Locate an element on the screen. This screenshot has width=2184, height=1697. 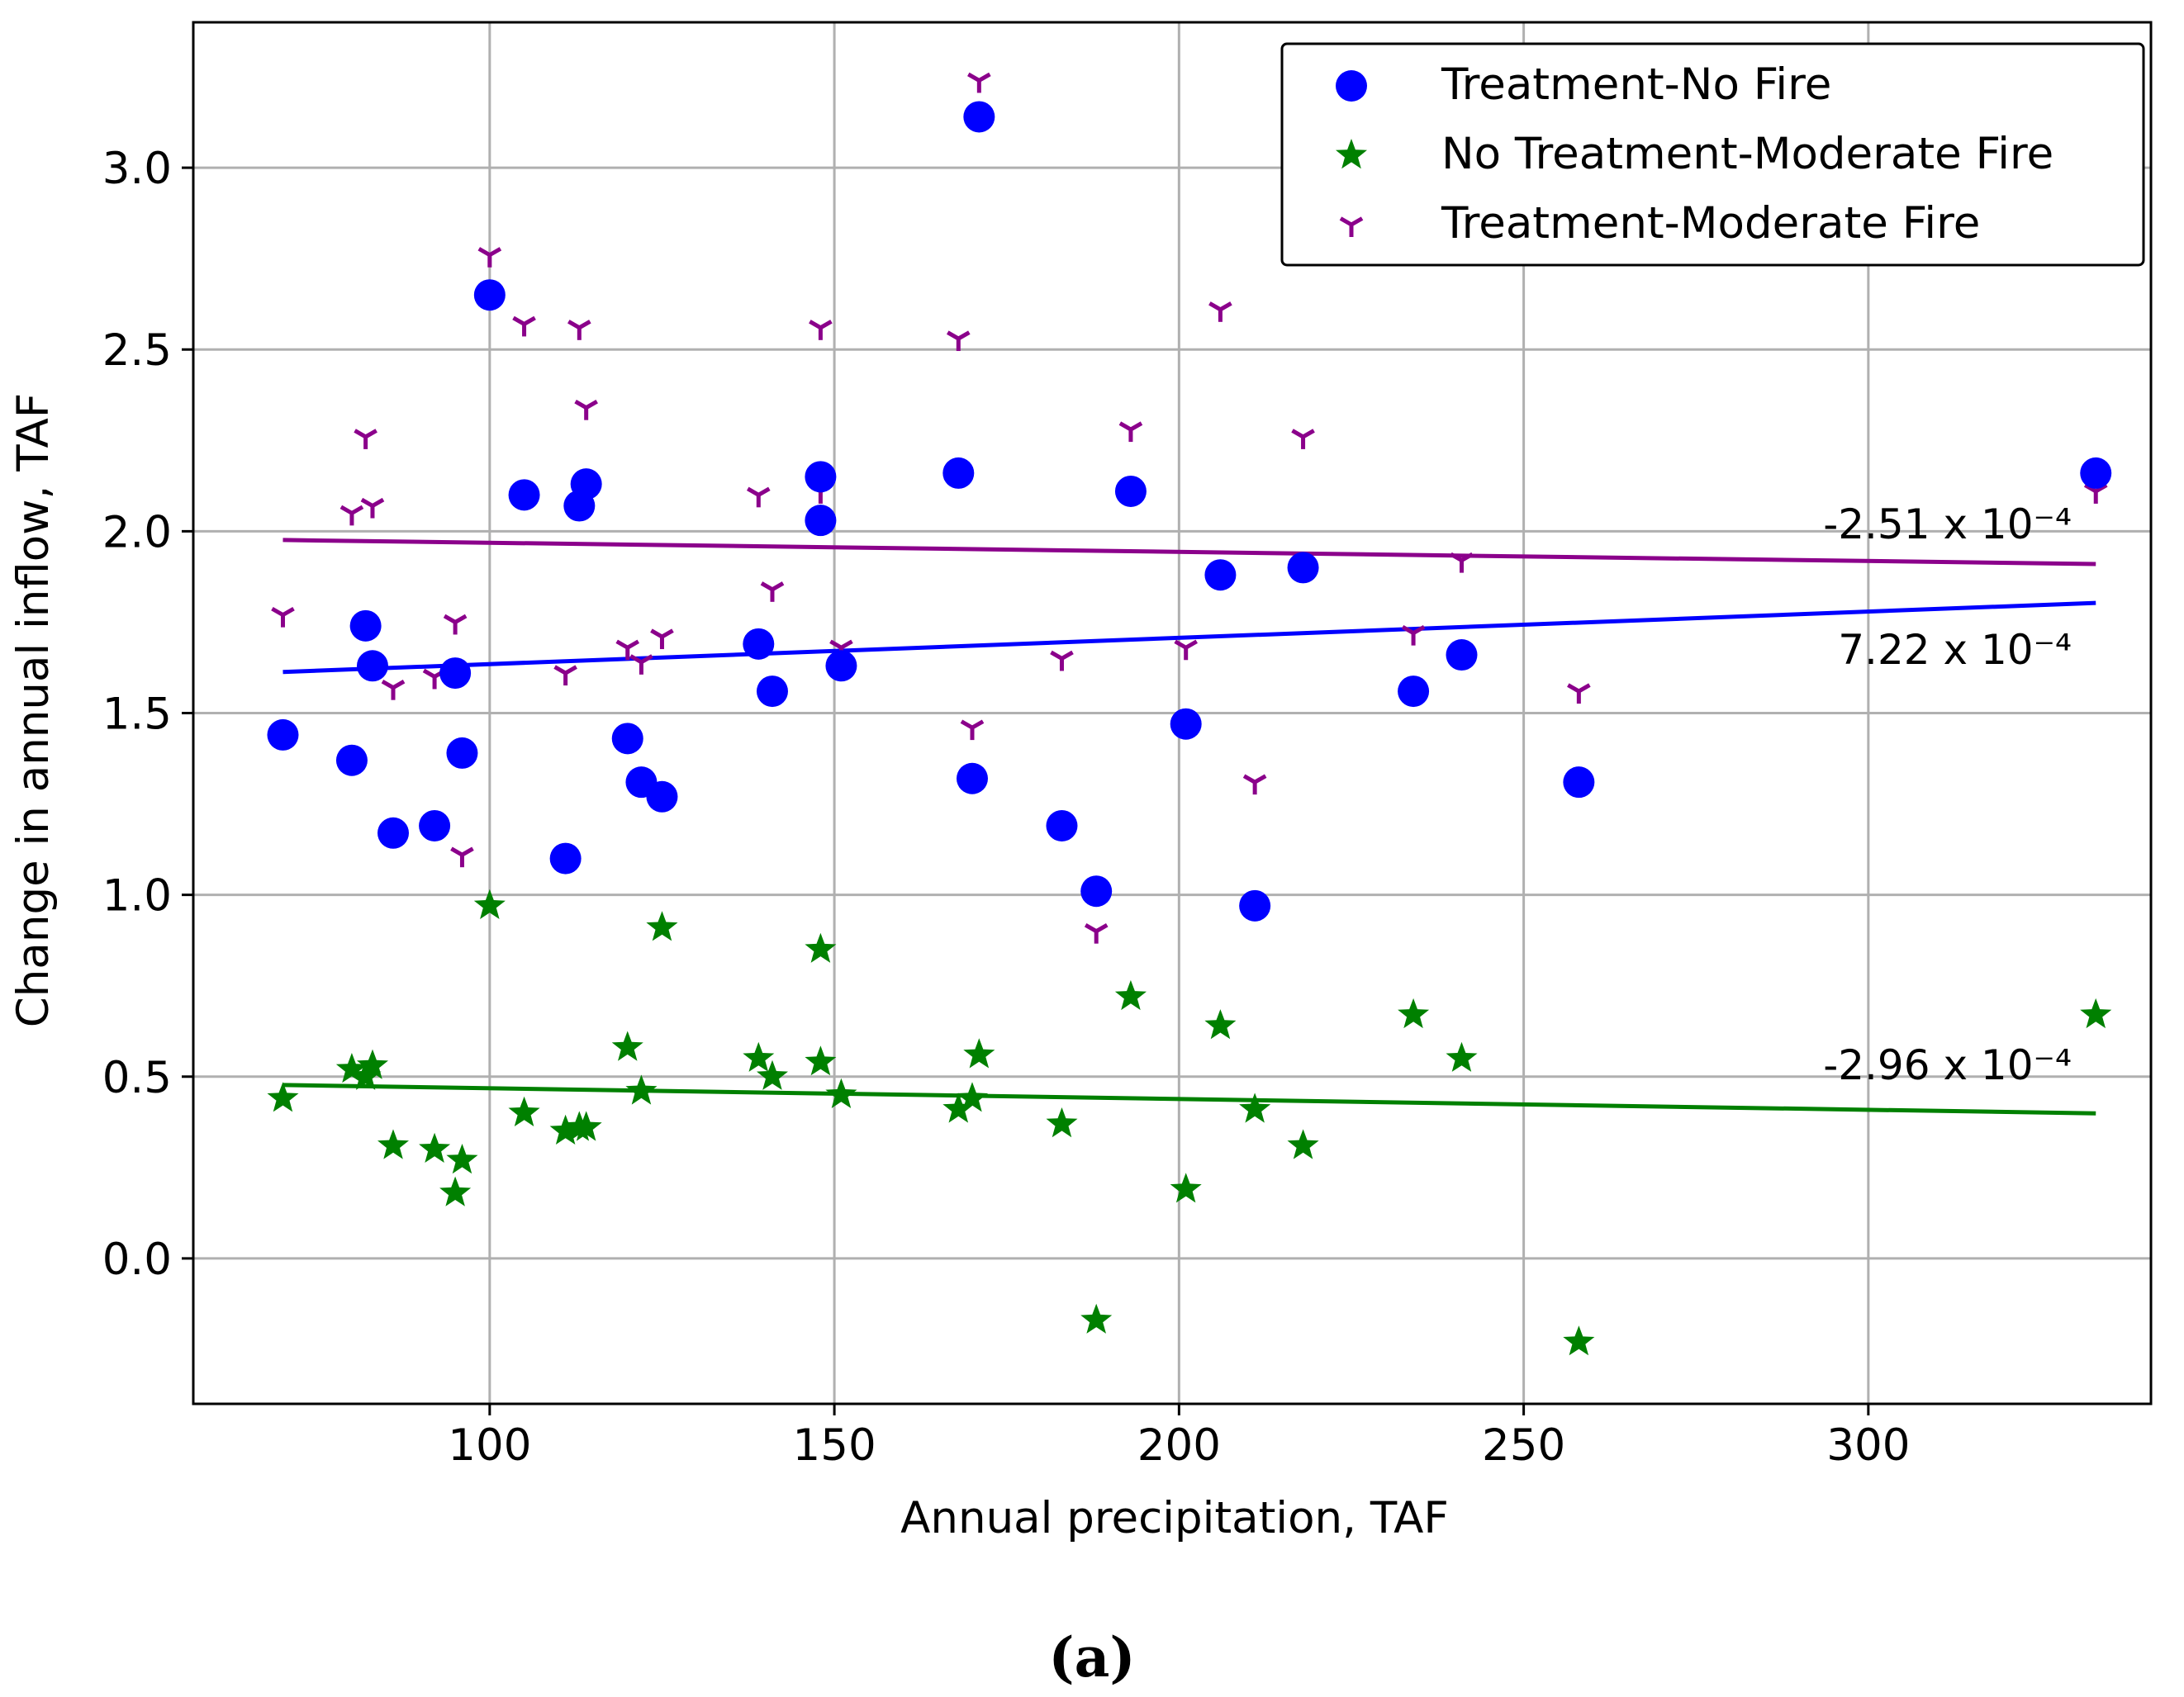
slope-label-0: 7.22 x 10⁻⁴ is located at coordinates (1955, 650).